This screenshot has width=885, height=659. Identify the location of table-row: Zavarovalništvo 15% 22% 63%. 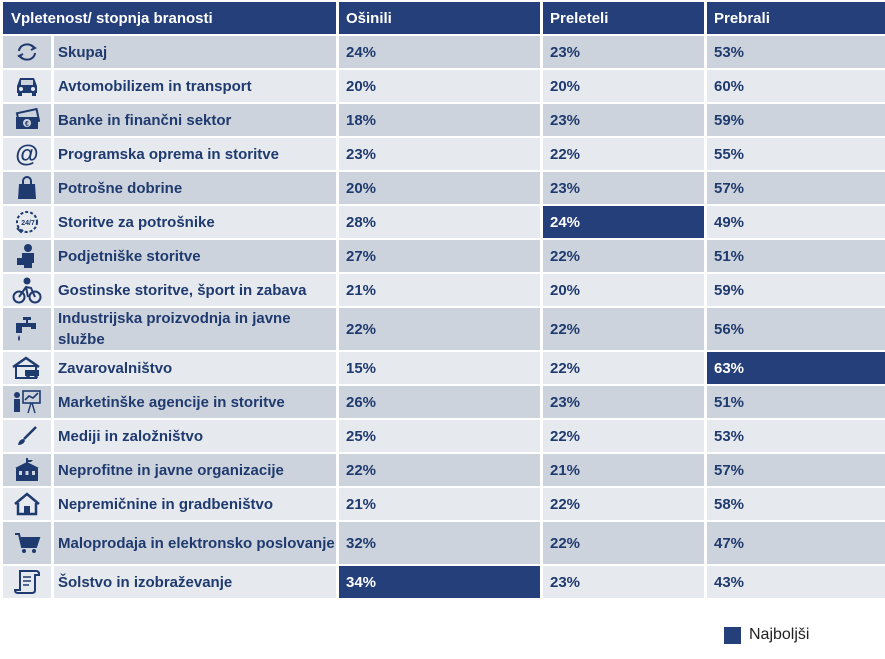
(444, 368).